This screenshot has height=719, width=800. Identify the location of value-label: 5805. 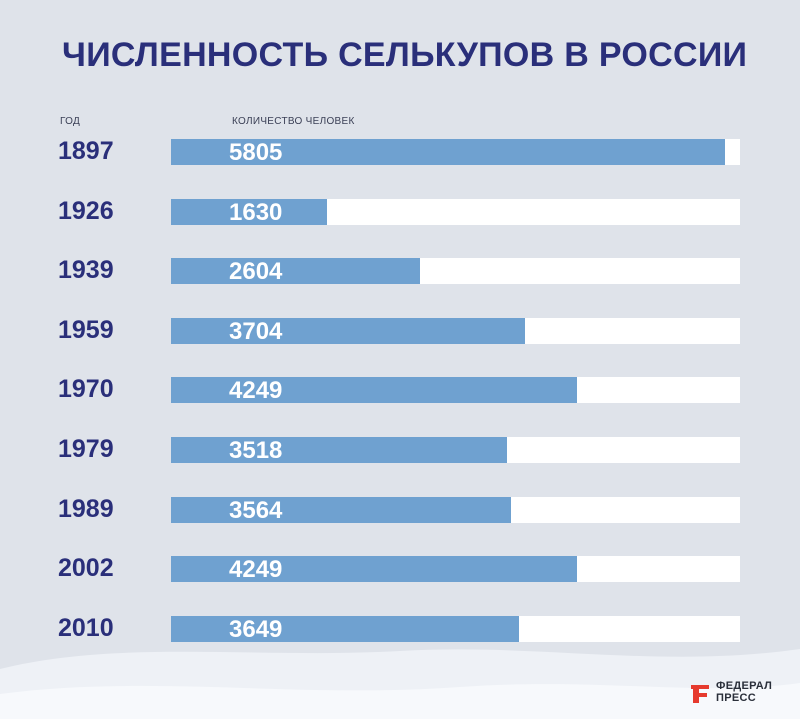
(256, 152).